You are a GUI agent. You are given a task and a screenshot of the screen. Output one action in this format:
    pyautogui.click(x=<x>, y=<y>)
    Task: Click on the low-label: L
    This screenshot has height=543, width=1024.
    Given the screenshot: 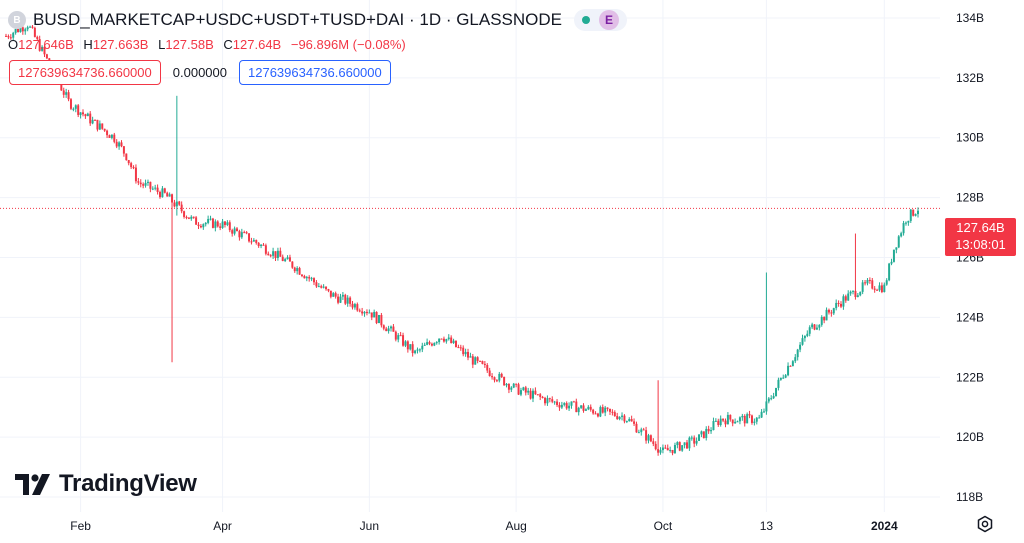 What is the action you would take?
    pyautogui.click(x=162, y=44)
    